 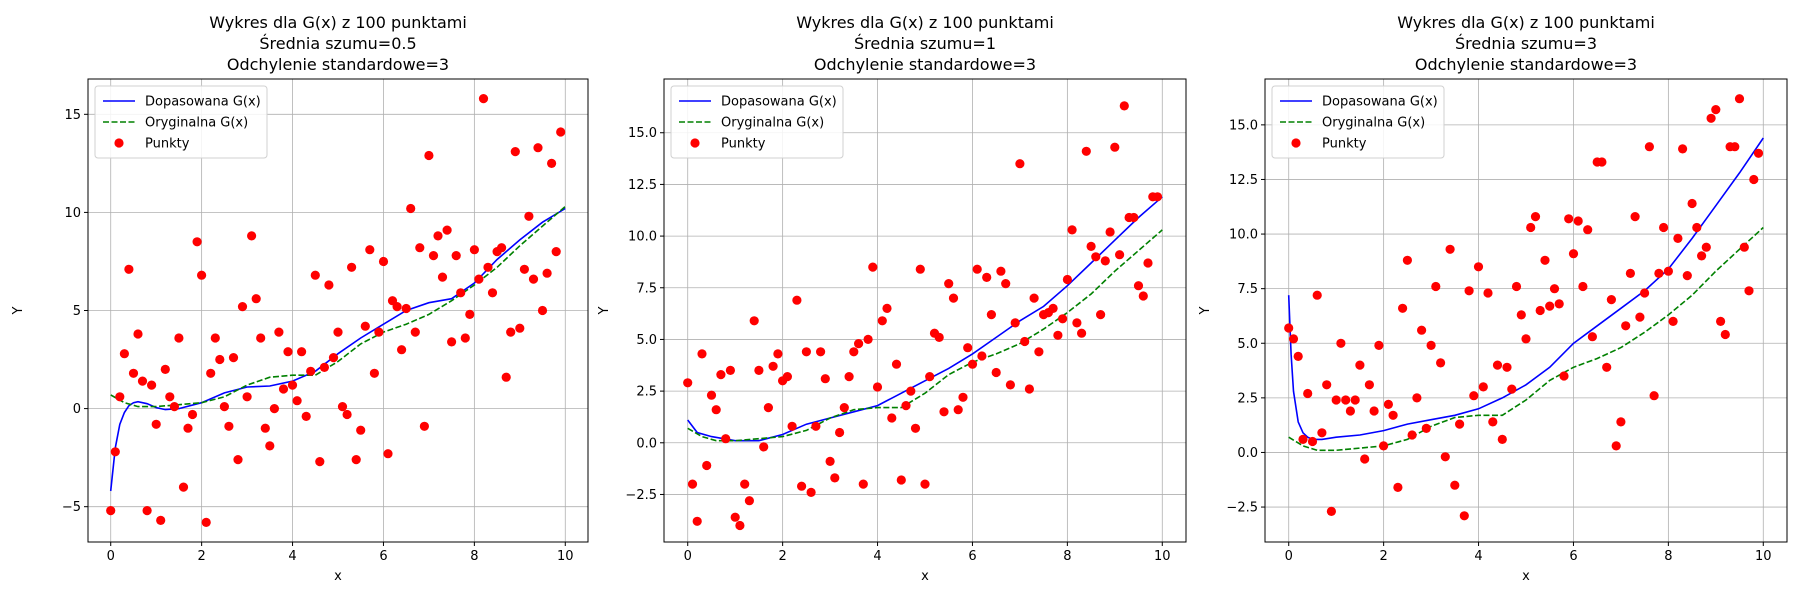 I want to click on fitted-curve-line, so click(x=925, y=319).